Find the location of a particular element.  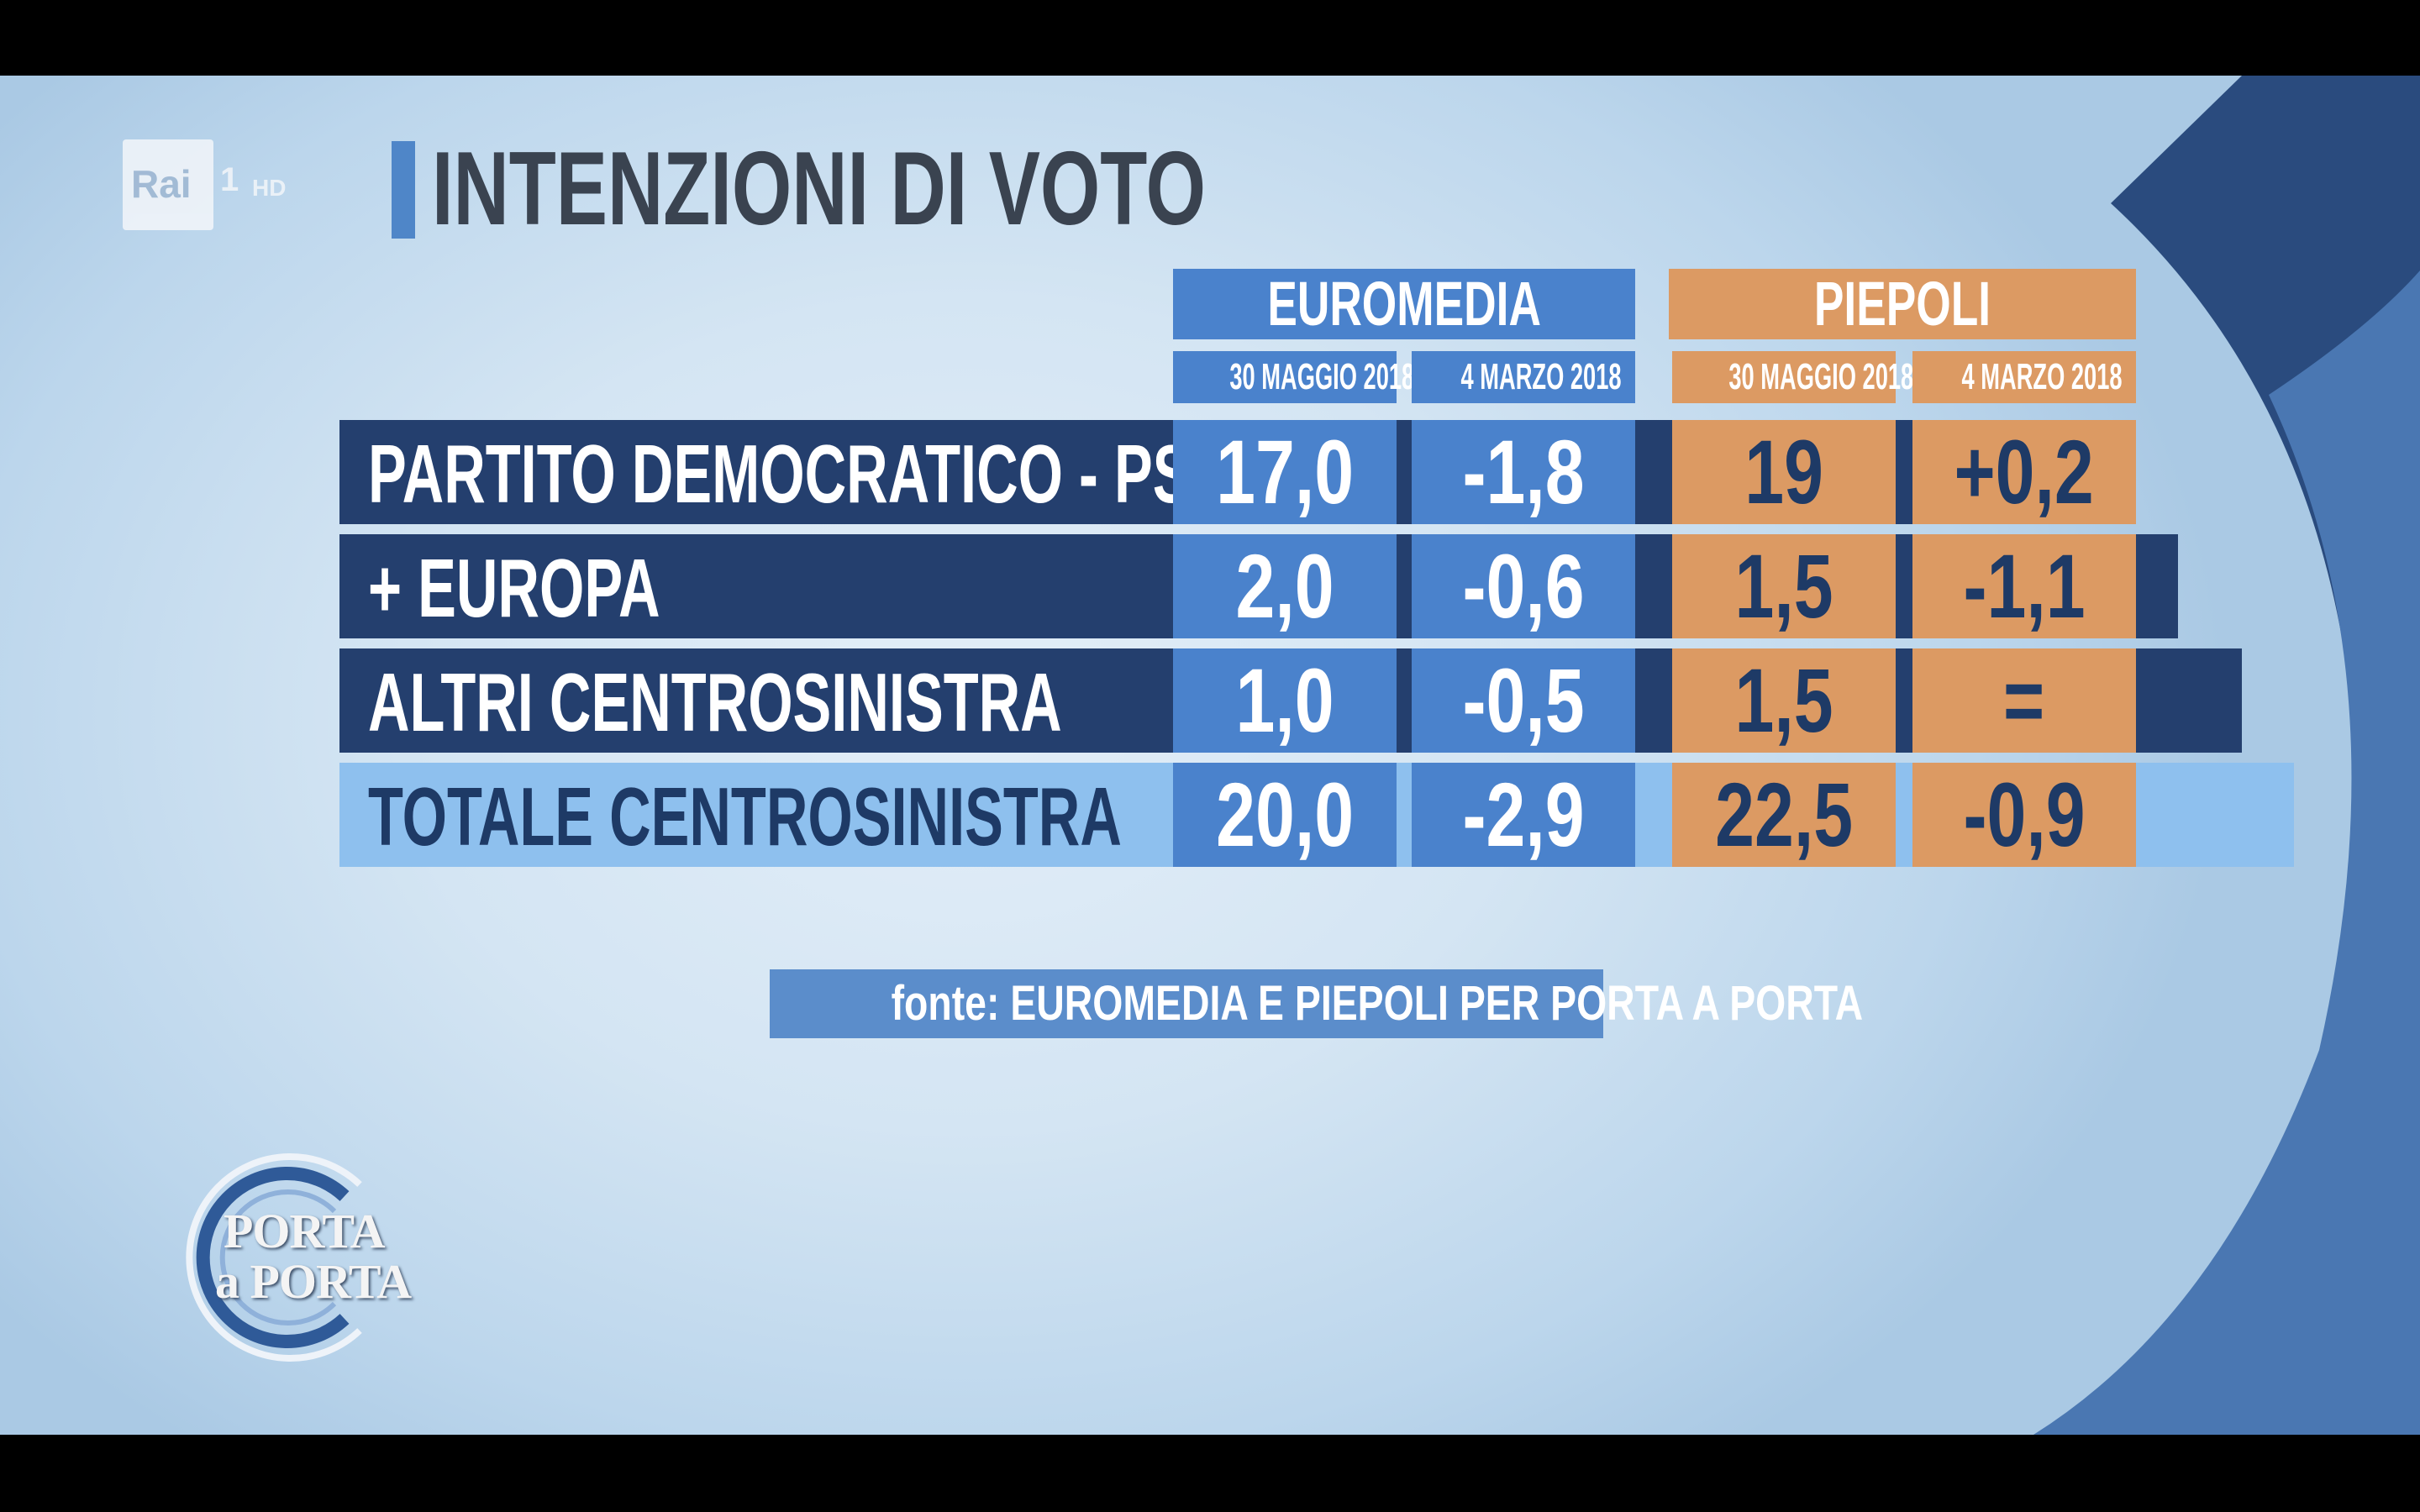

table-cell: = is located at coordinates (2024, 700).